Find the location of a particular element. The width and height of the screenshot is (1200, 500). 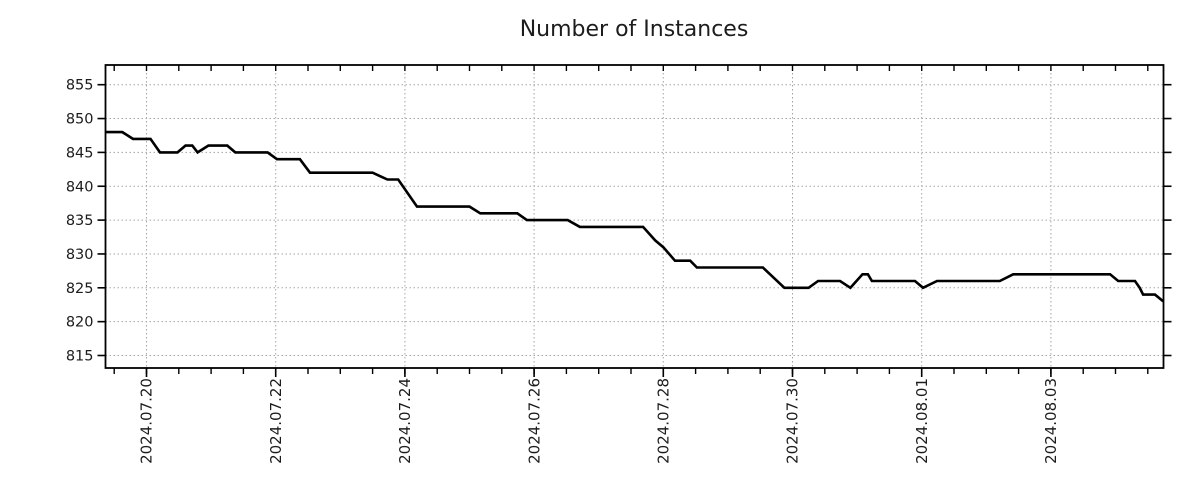

y-tick-label: 815 is located at coordinates (80, 357).